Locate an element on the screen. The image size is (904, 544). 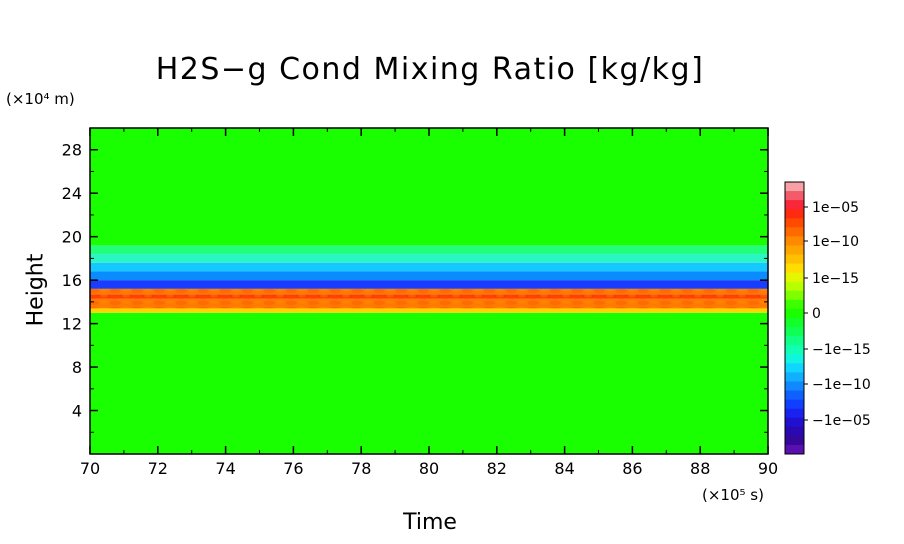
y-tick-label: 4 is located at coordinates (77, 411).